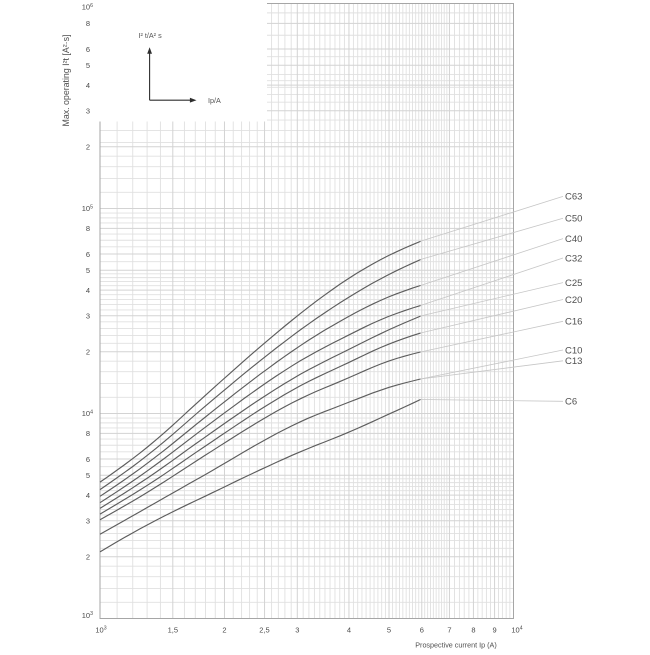 This screenshot has height=655, width=650. I want to click on svg-text: Max. operating I²t [A²·s], so click(66, 81).